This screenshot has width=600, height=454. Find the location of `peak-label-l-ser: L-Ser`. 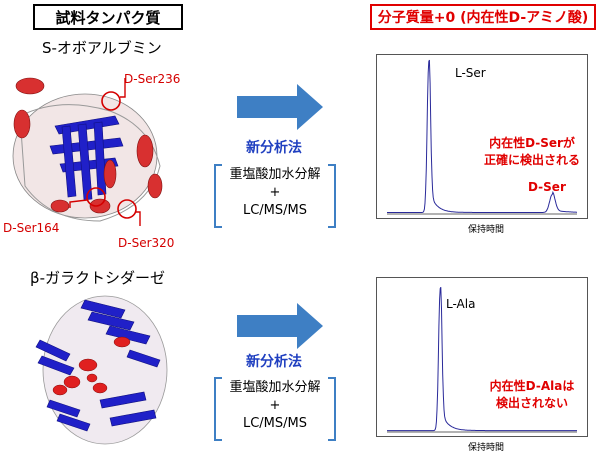

peak-label-l-ser: L-Ser is located at coordinates (470, 73).